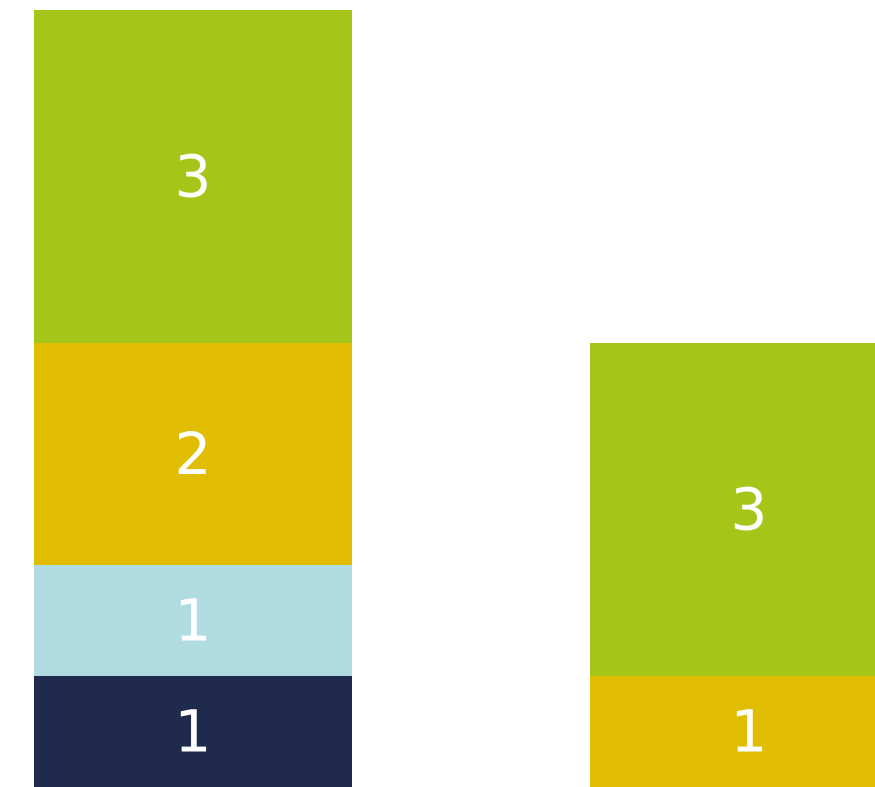 The width and height of the screenshot is (875, 787). I want to click on bar-1-segment-2-label: 1, so click(193, 621).